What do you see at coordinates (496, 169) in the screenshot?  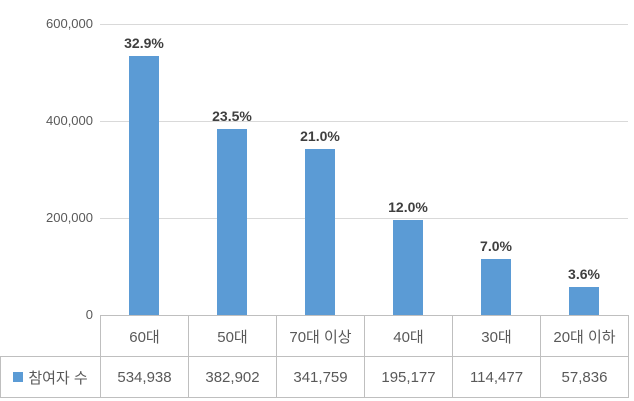 I see `bar-column-30dae: 7.0%` at bounding box center [496, 169].